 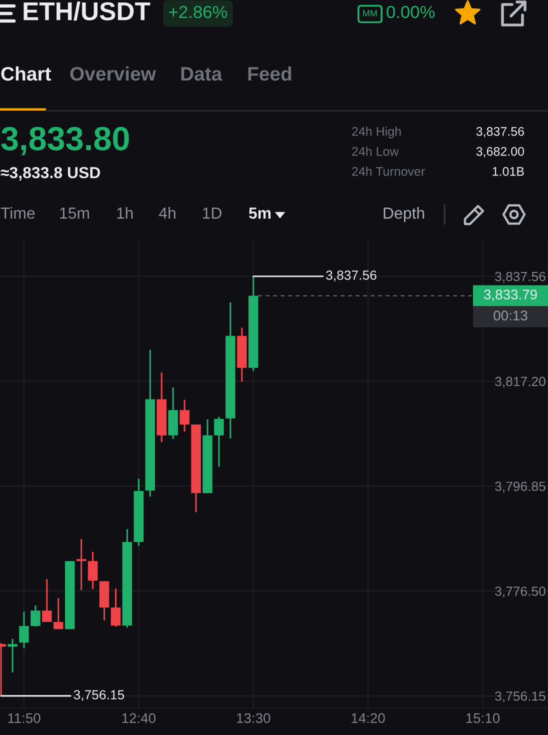 What do you see at coordinates (508, 171) in the screenshot?
I see `text: 1.01B` at bounding box center [508, 171].